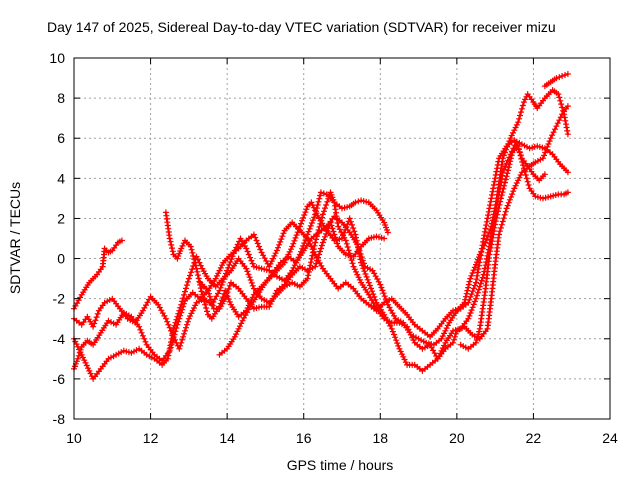 The height and width of the screenshot is (480, 640). Describe the element at coordinates (61, 98) in the screenshot. I see `y-tick-label: 8` at that location.